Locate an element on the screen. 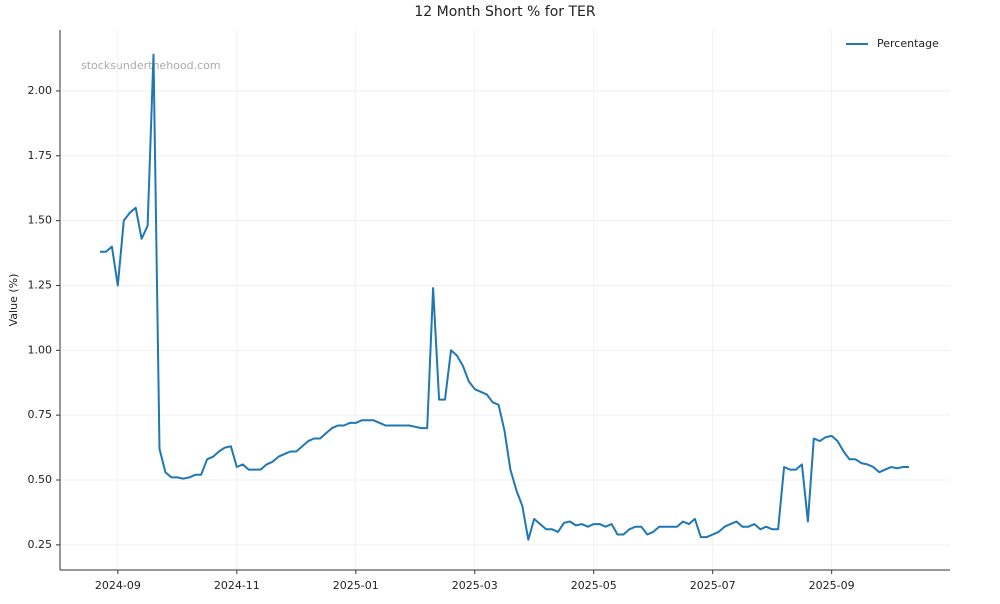 This screenshot has height=604, width=1000. x-tick-label: 2025-01 is located at coordinates (356, 585).